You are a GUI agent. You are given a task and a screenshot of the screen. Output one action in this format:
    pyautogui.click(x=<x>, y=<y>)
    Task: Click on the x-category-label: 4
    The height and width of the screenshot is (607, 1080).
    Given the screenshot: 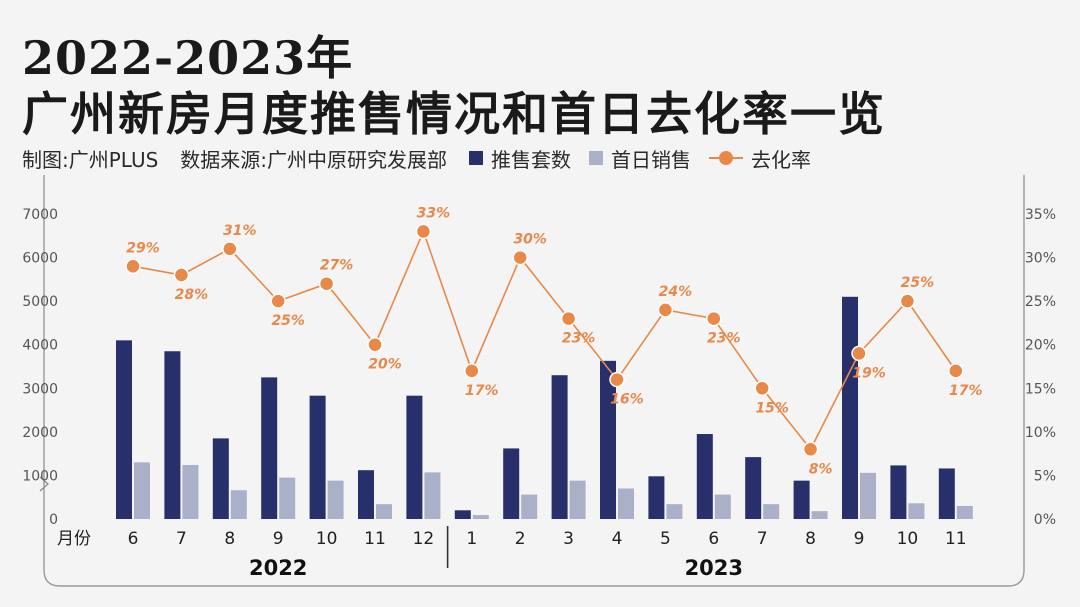 What is the action you would take?
    pyautogui.click(x=617, y=539)
    